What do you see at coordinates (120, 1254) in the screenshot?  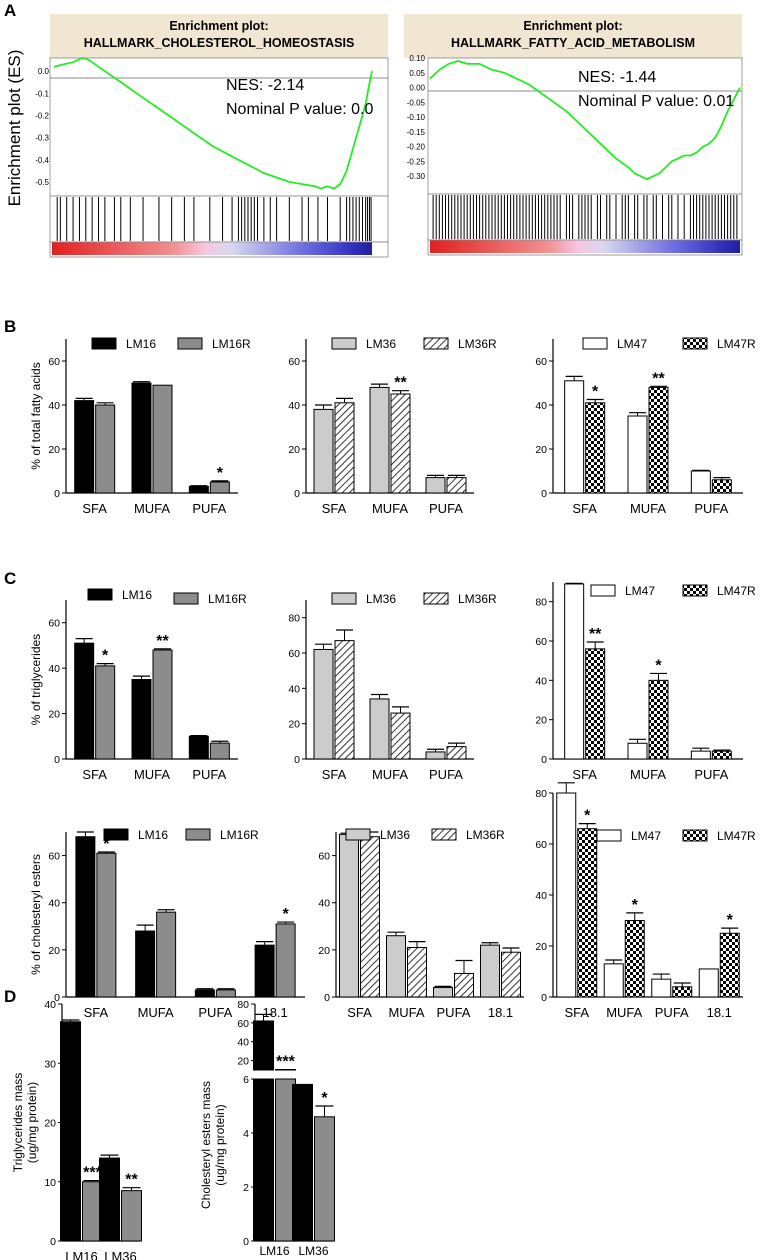 I see `category-label: LM36` at bounding box center [120, 1254].